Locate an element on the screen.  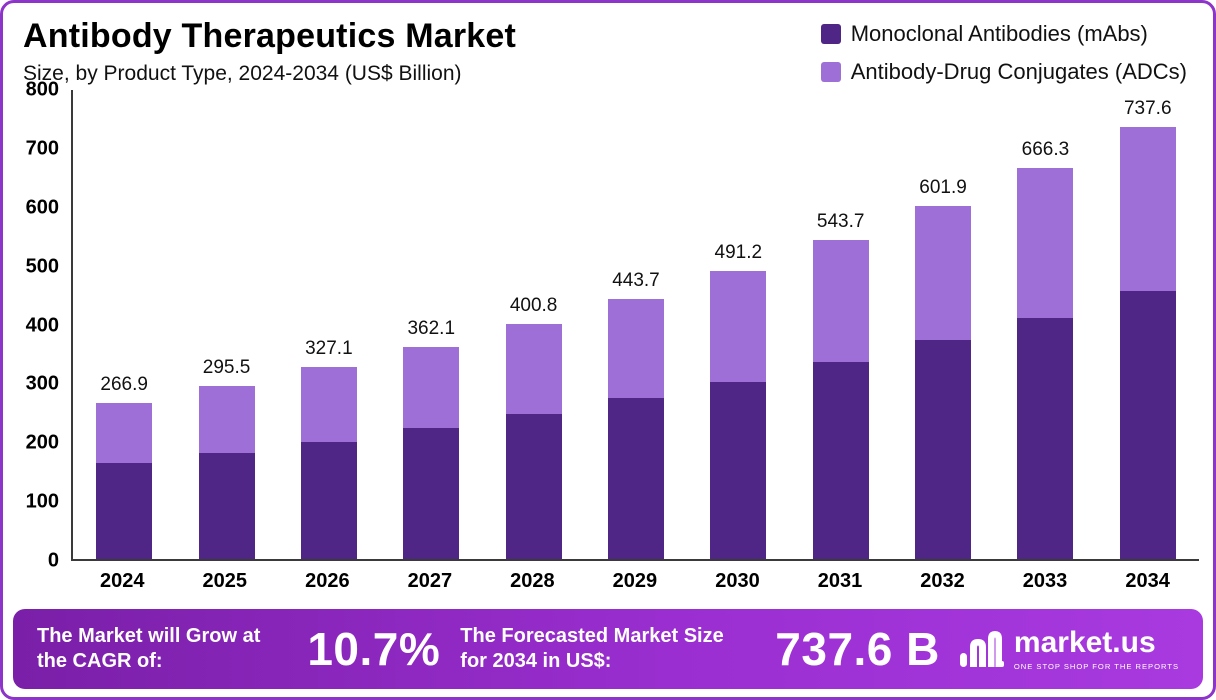
y-axis-tick: 800 is located at coordinates (42, 89).